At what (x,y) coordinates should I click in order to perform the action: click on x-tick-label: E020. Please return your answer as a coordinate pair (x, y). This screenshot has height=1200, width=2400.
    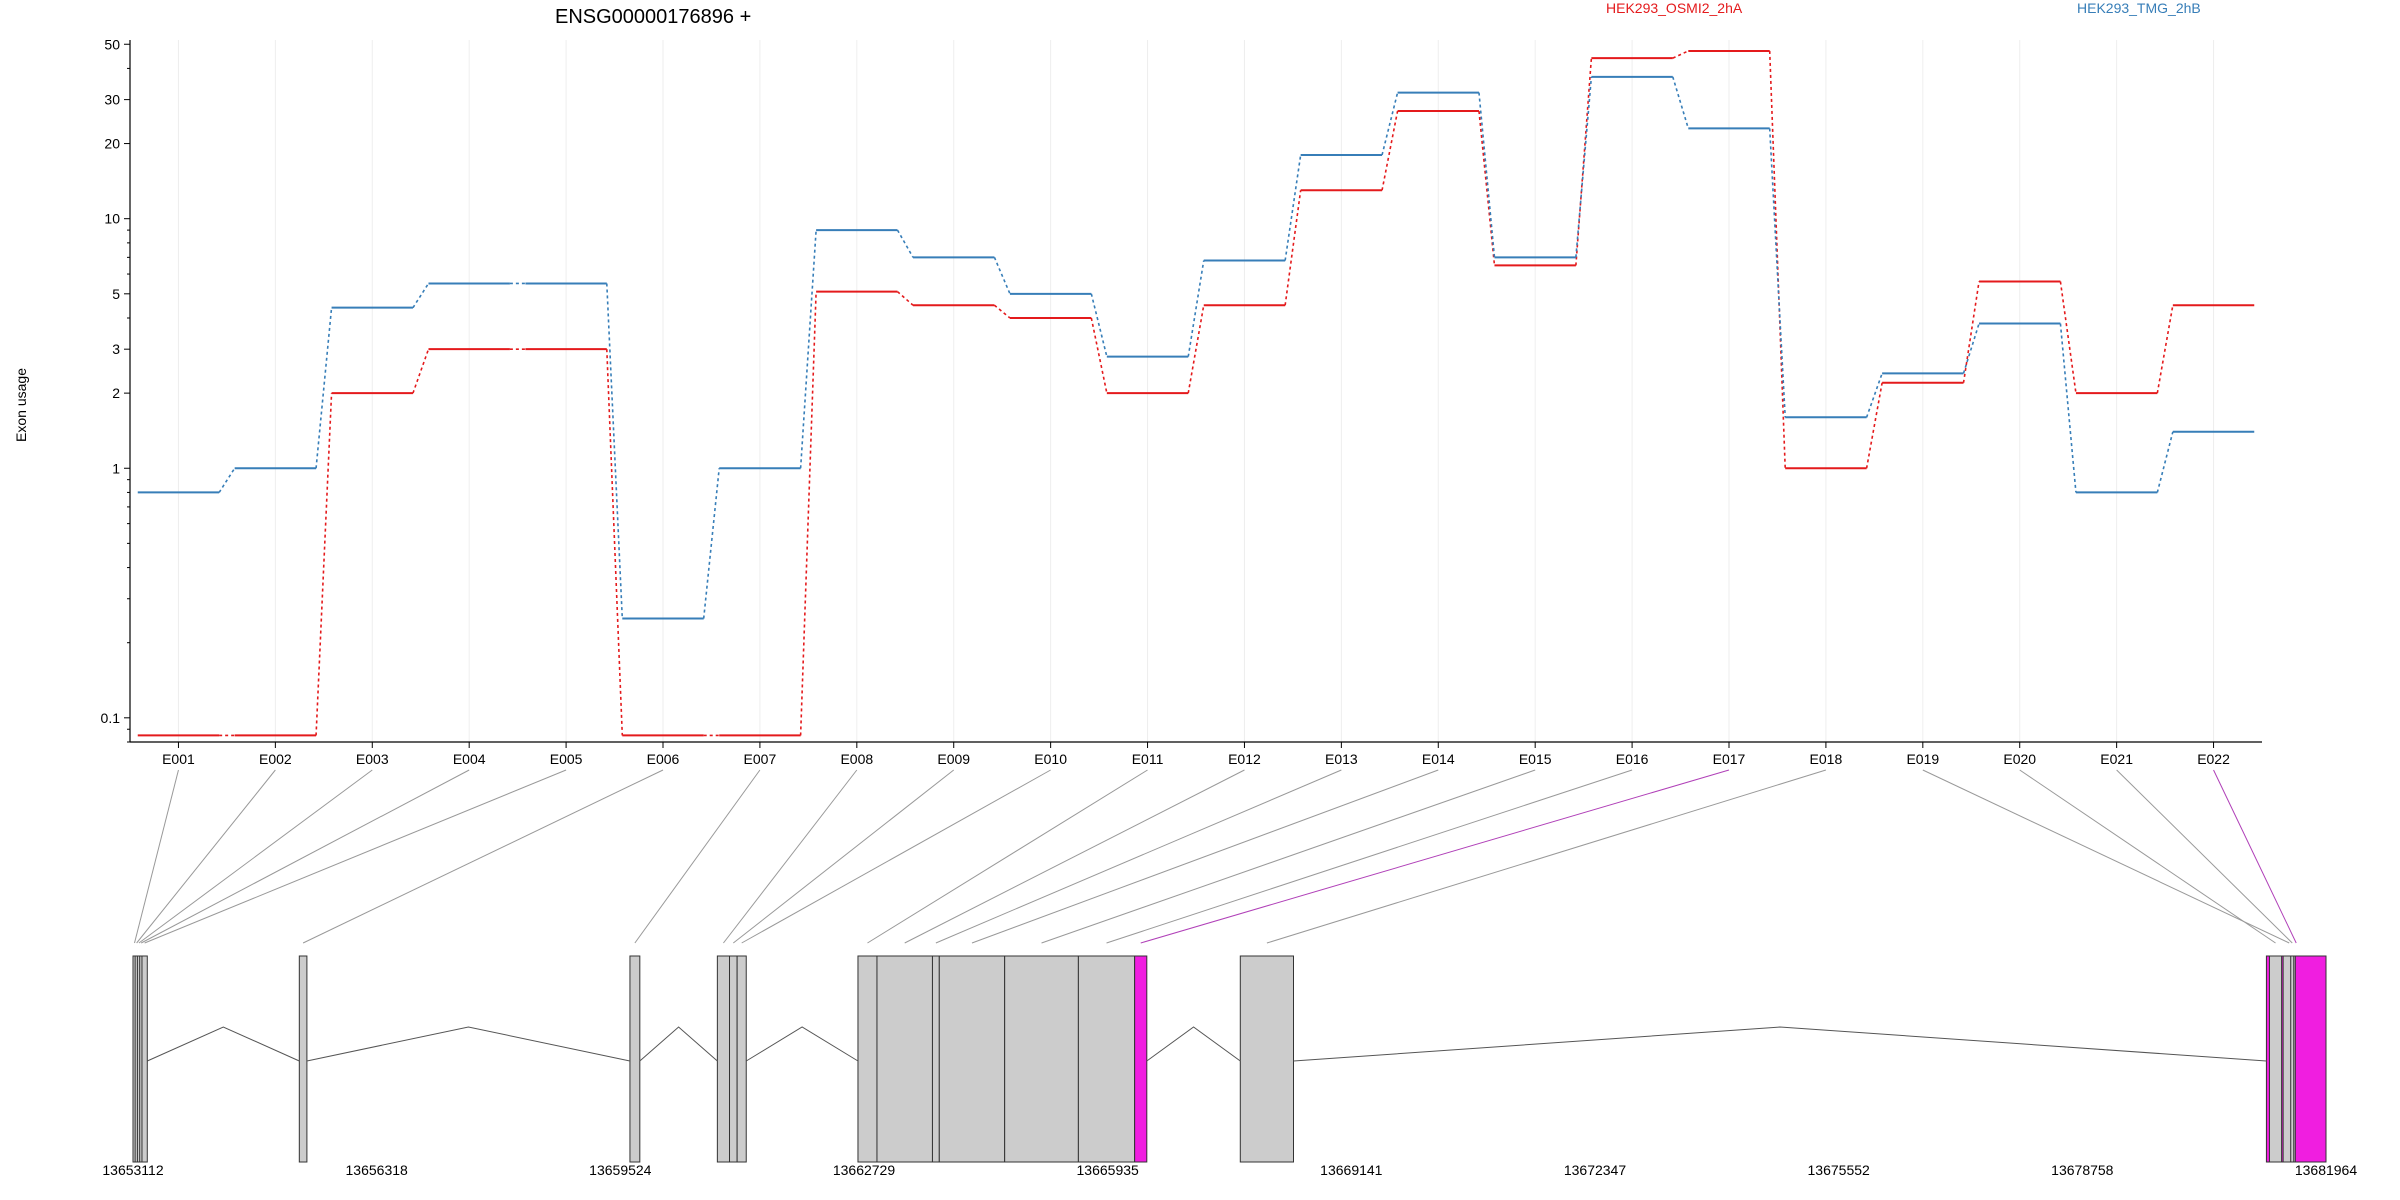
    Looking at the image, I should click on (2019, 759).